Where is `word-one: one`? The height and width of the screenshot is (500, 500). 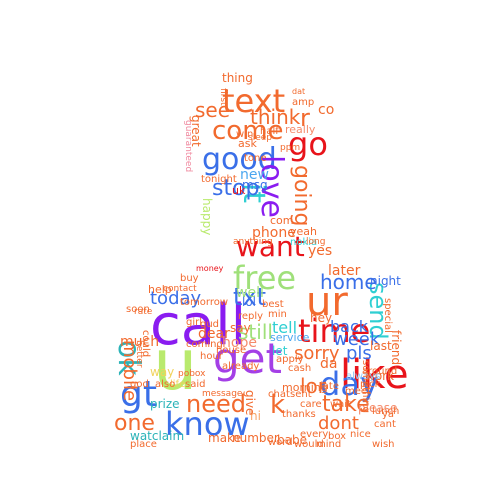 word-one: one is located at coordinates (134, 423).